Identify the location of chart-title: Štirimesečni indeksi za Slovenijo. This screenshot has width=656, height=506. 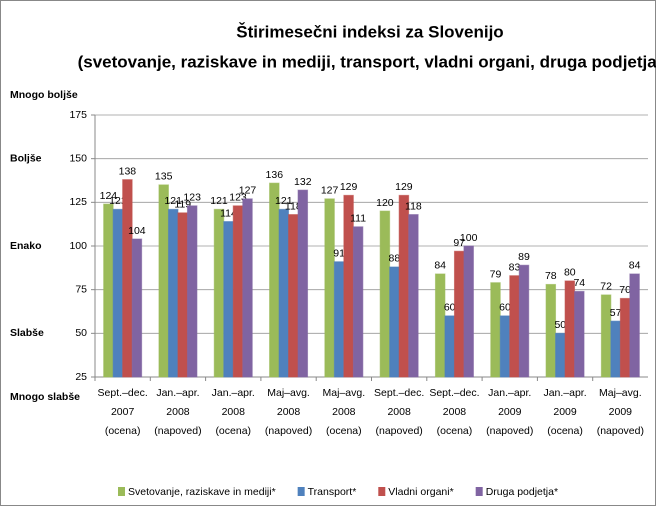
(369, 31).